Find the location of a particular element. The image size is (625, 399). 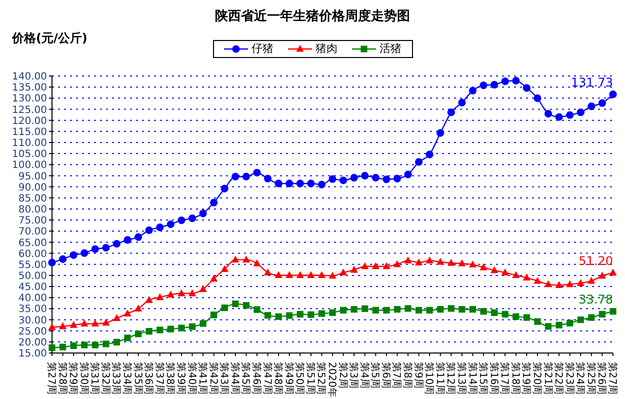

y-tick-label: 105.00 is located at coordinates (29, 154).